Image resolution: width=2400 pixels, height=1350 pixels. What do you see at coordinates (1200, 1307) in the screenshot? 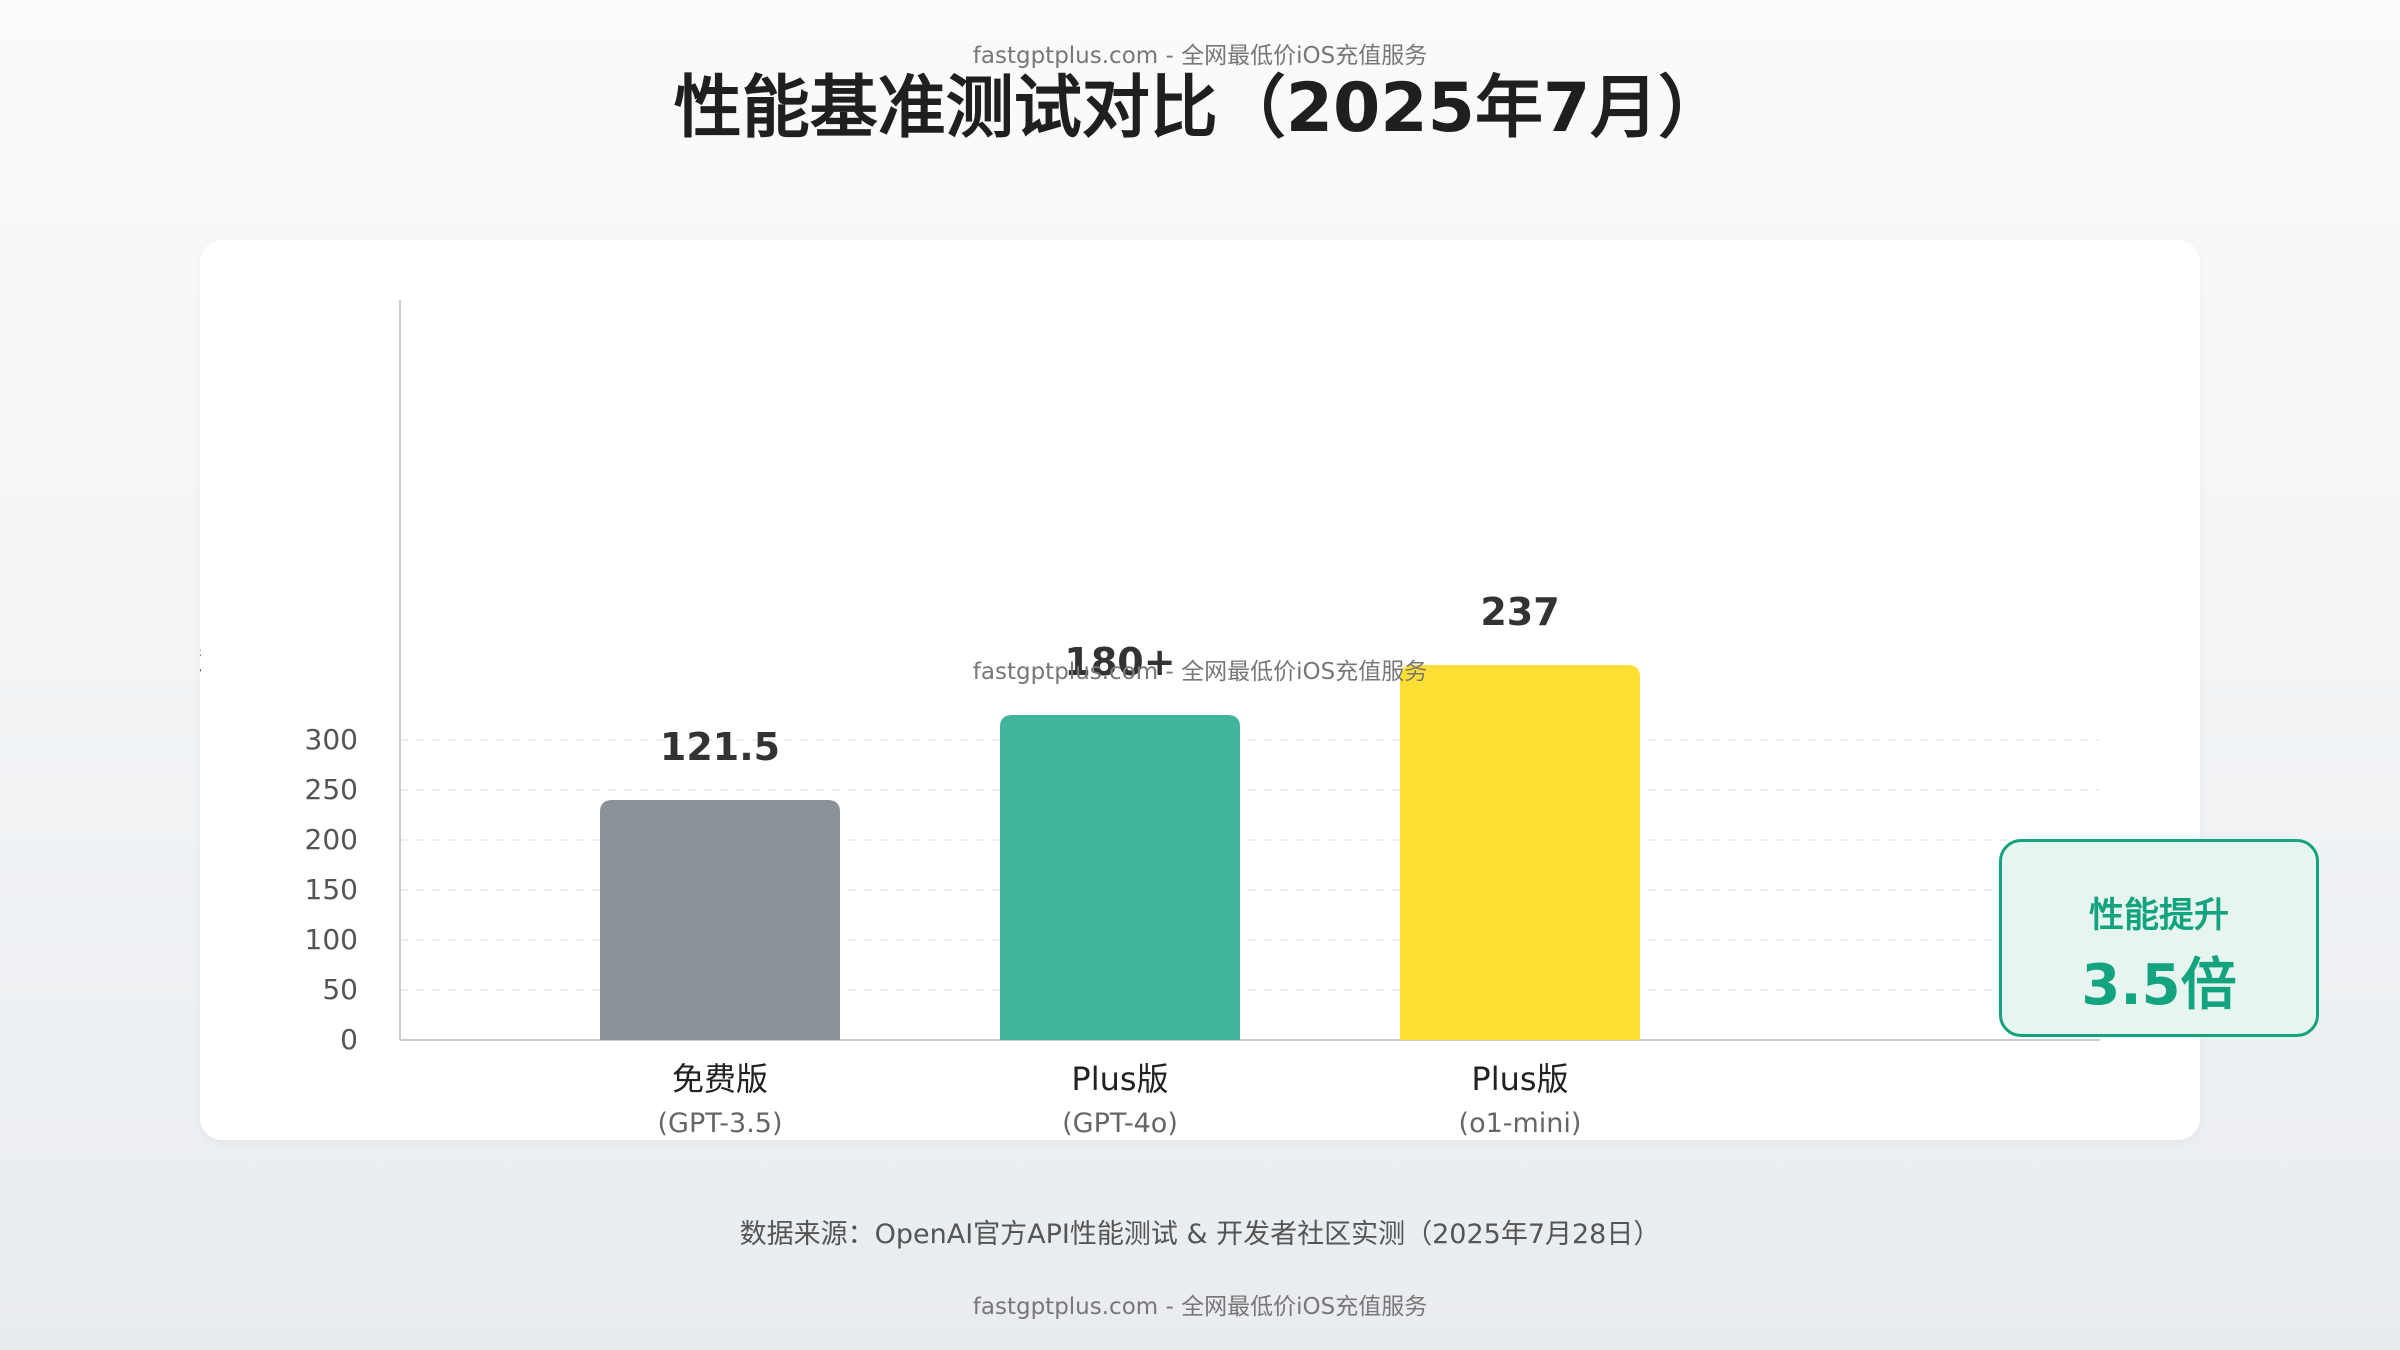
I see `watermark-bottom: fastgptplus.com - 全网最低价iOS充值服务` at bounding box center [1200, 1307].